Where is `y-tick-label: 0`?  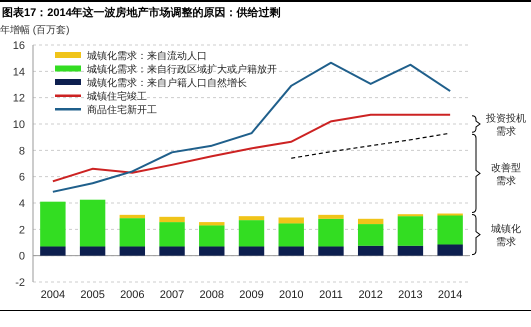 y-tick-label: 0 is located at coordinates (21, 256).